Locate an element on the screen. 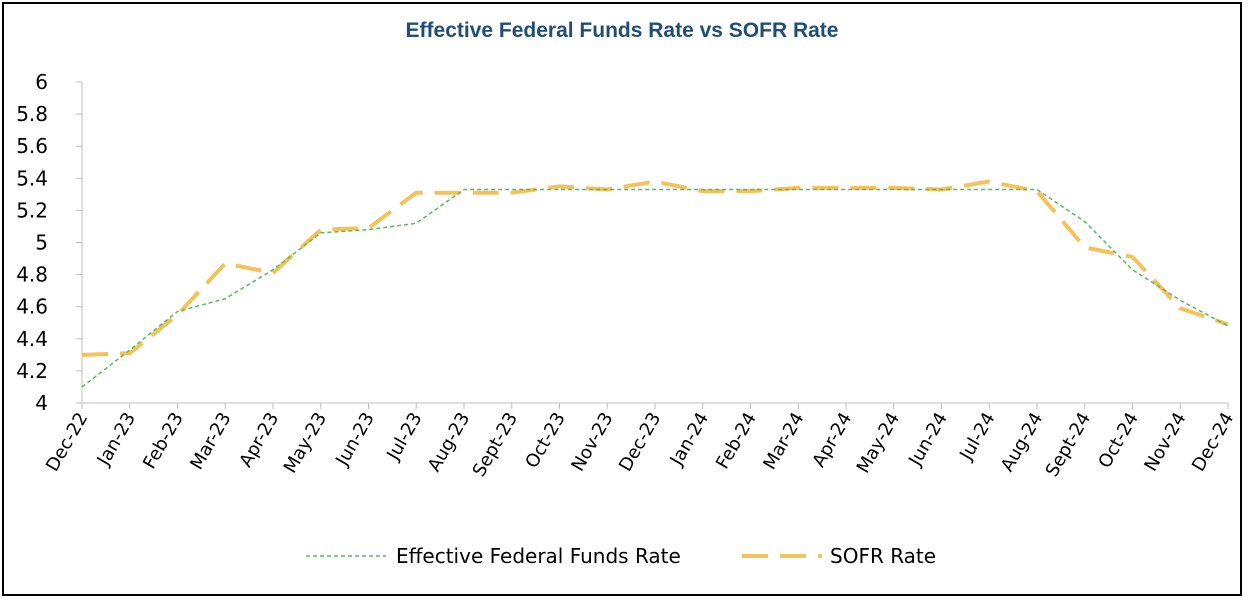  x-tick-label: Dec-24 is located at coordinates (1213, 442).